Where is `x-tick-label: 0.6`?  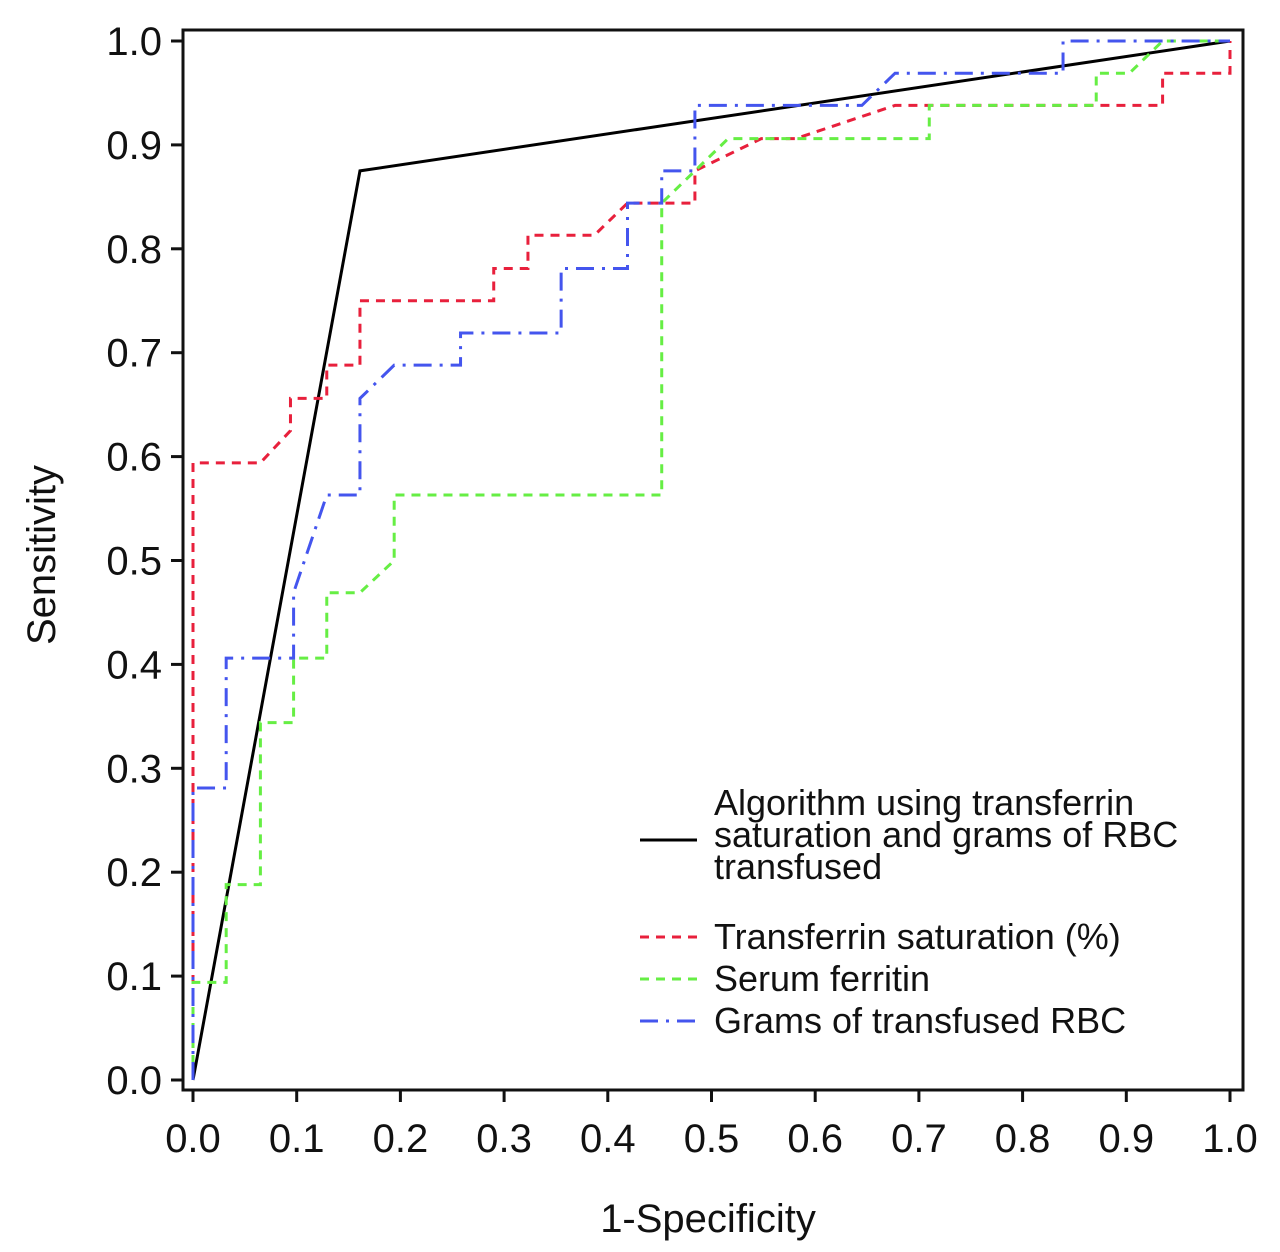 x-tick-label: 0.6 is located at coordinates (815, 1139).